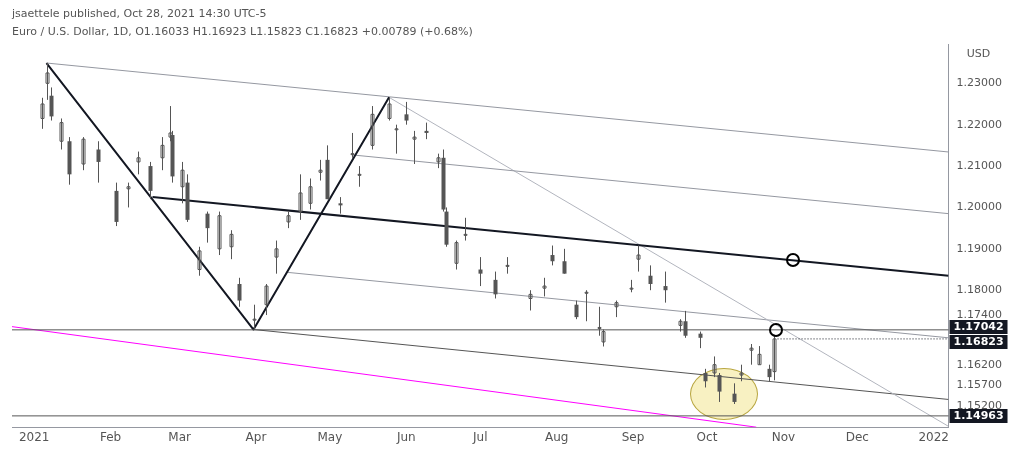 This screenshot has width=1024, height=458. Describe the element at coordinates (179, 436) in the screenshot. I see `x-tick-label: Mar` at that location.